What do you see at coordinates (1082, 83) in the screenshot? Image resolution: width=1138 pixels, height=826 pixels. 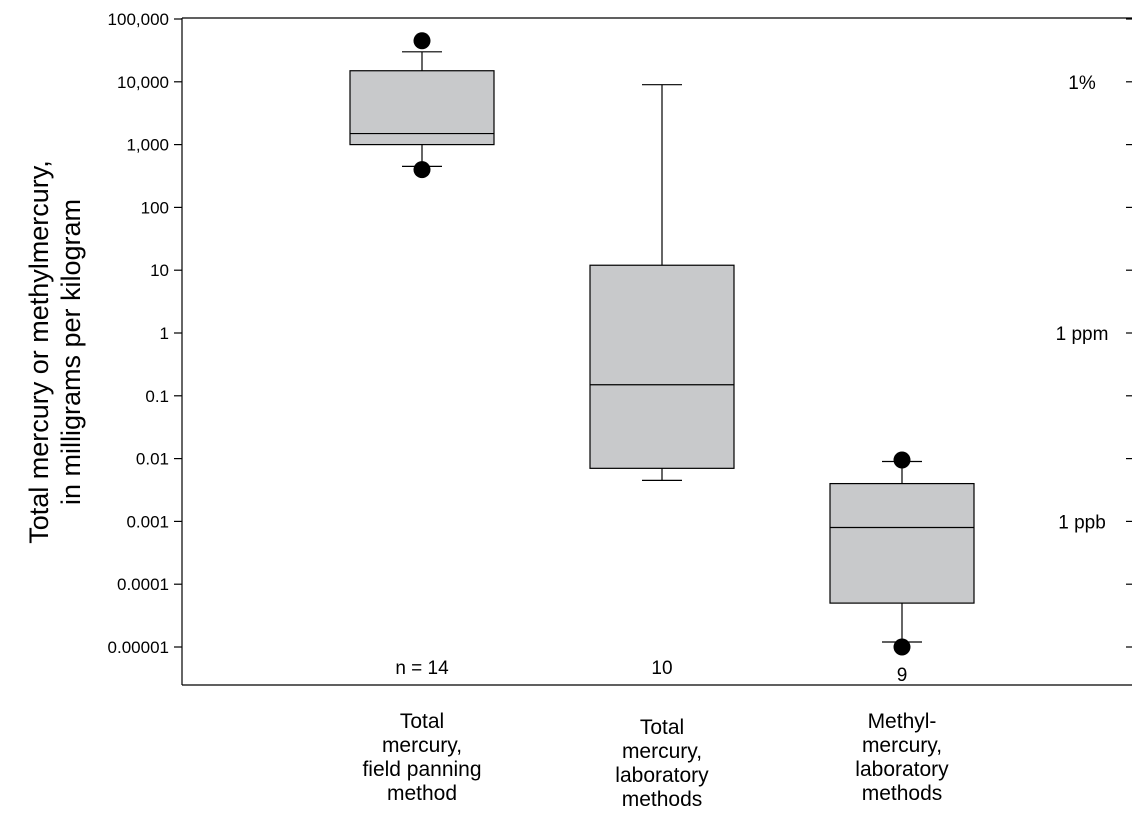 I see `right-annotation-label: 1%` at bounding box center [1082, 83].